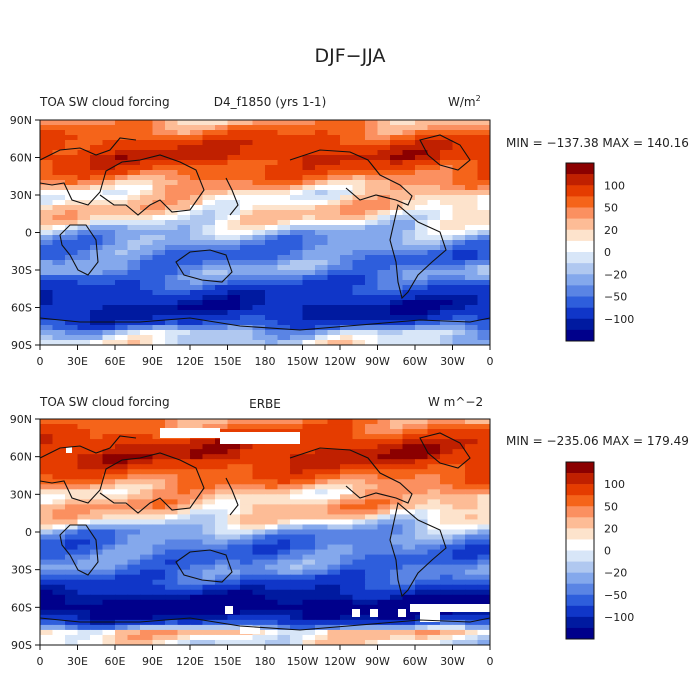  I want to click on x-tick-label: 120W, so click(340, 361).